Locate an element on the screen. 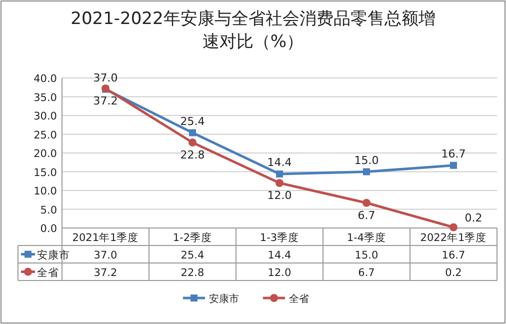 The height and width of the screenshot is (324, 506). y-tick-label: 0.0 is located at coordinates (48, 229).